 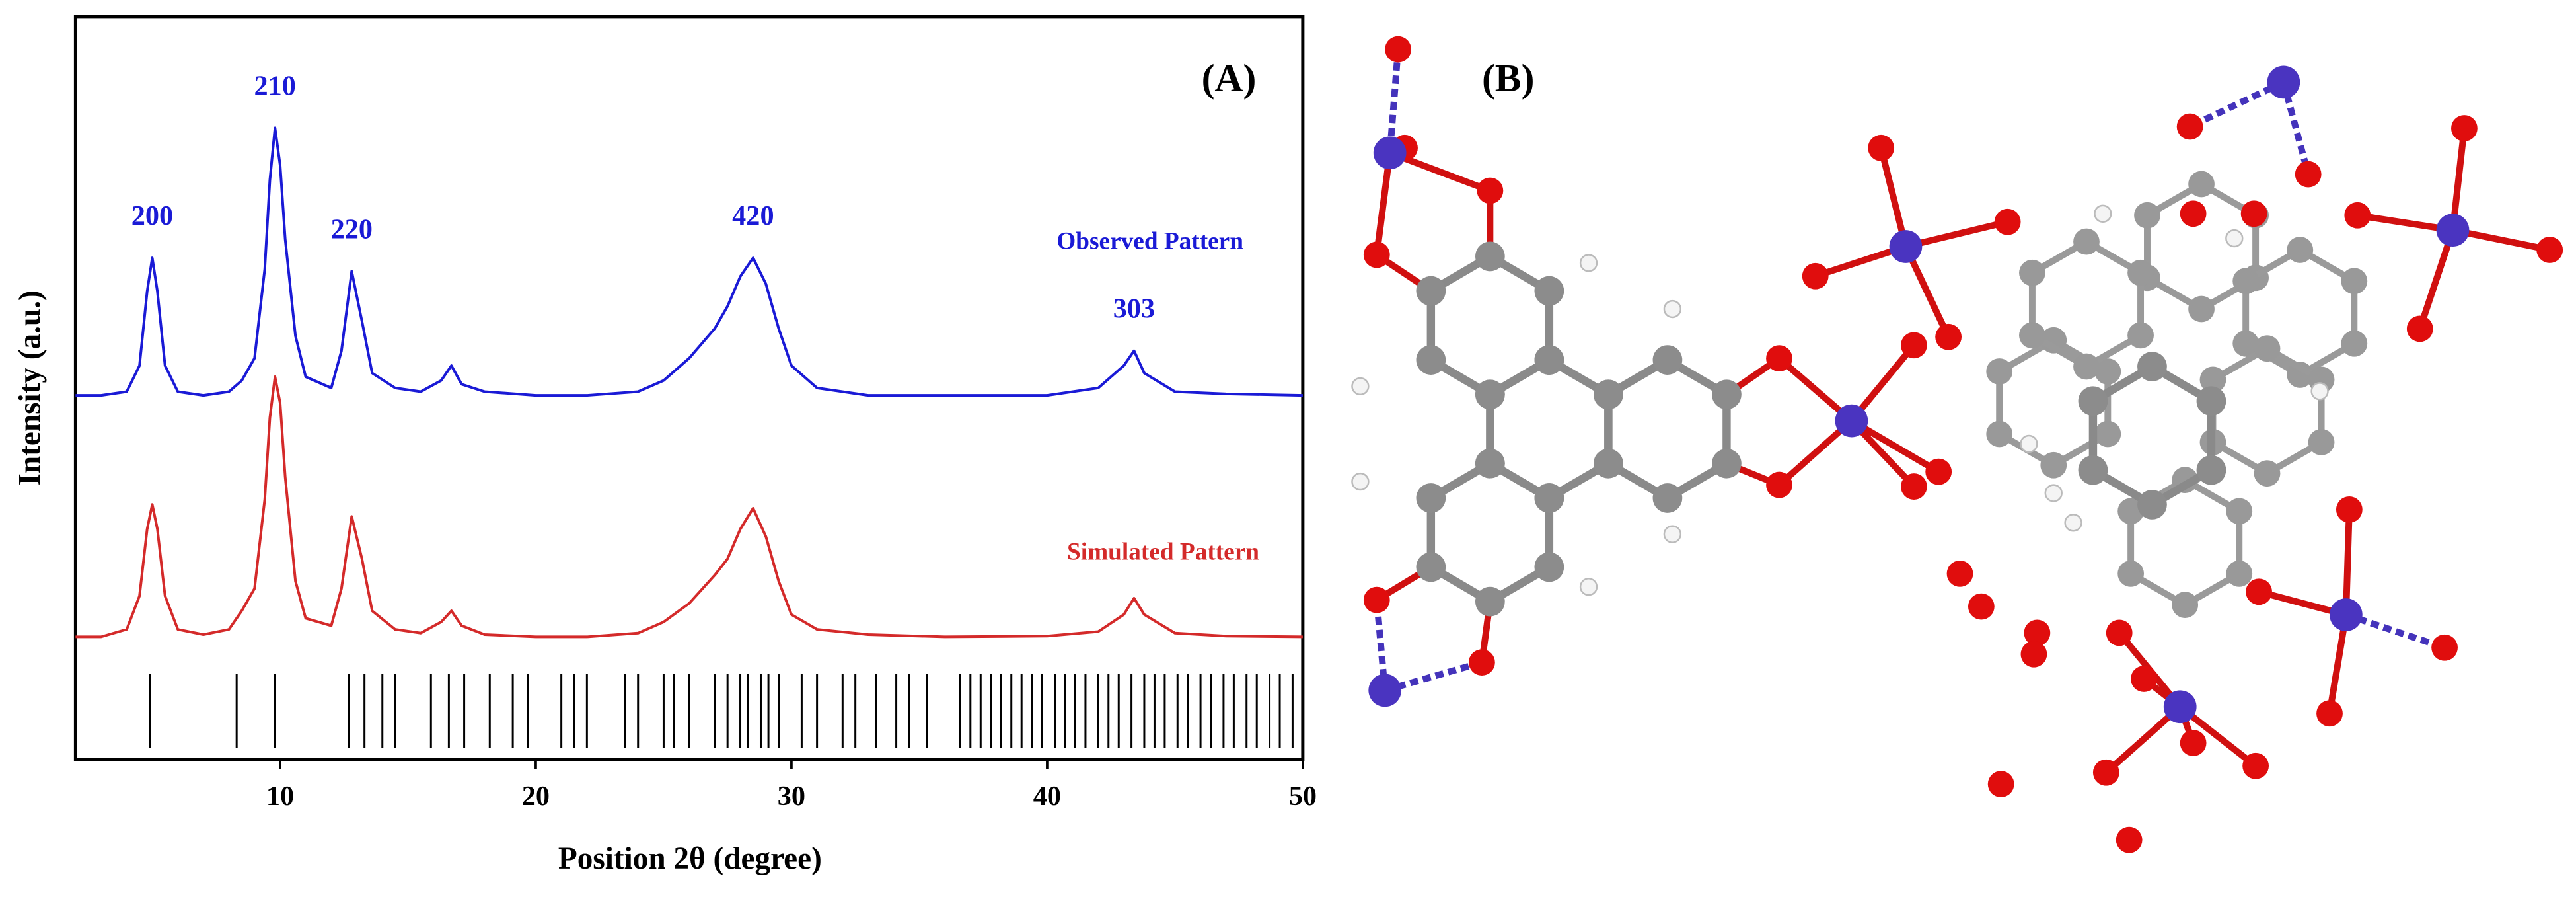 I want to click on panel-label: (A), so click(x=1229, y=78).